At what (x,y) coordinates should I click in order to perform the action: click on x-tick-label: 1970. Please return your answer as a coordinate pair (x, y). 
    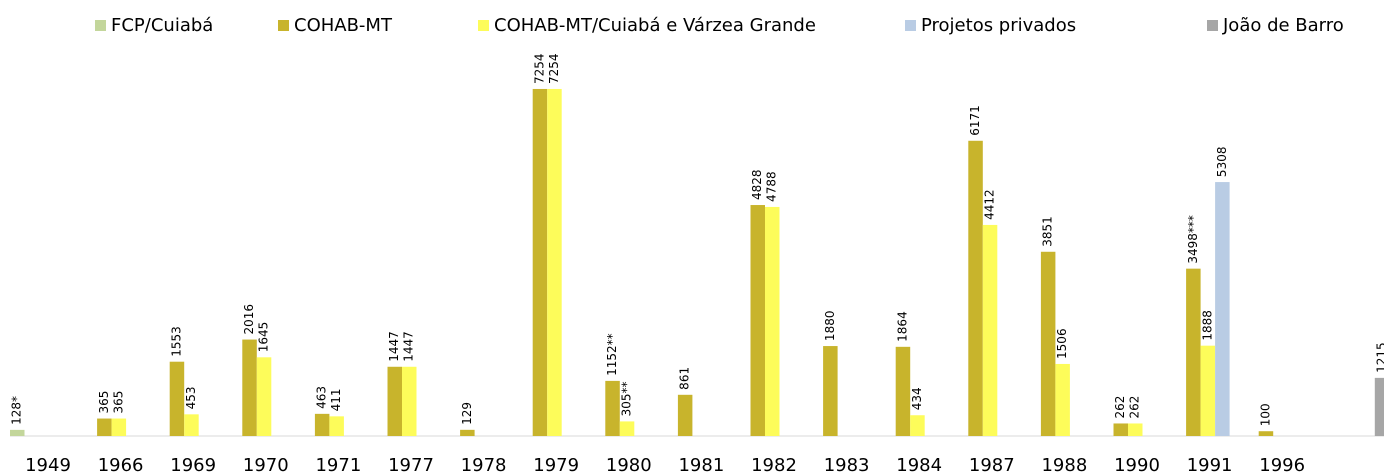
    Looking at the image, I should click on (266, 465).